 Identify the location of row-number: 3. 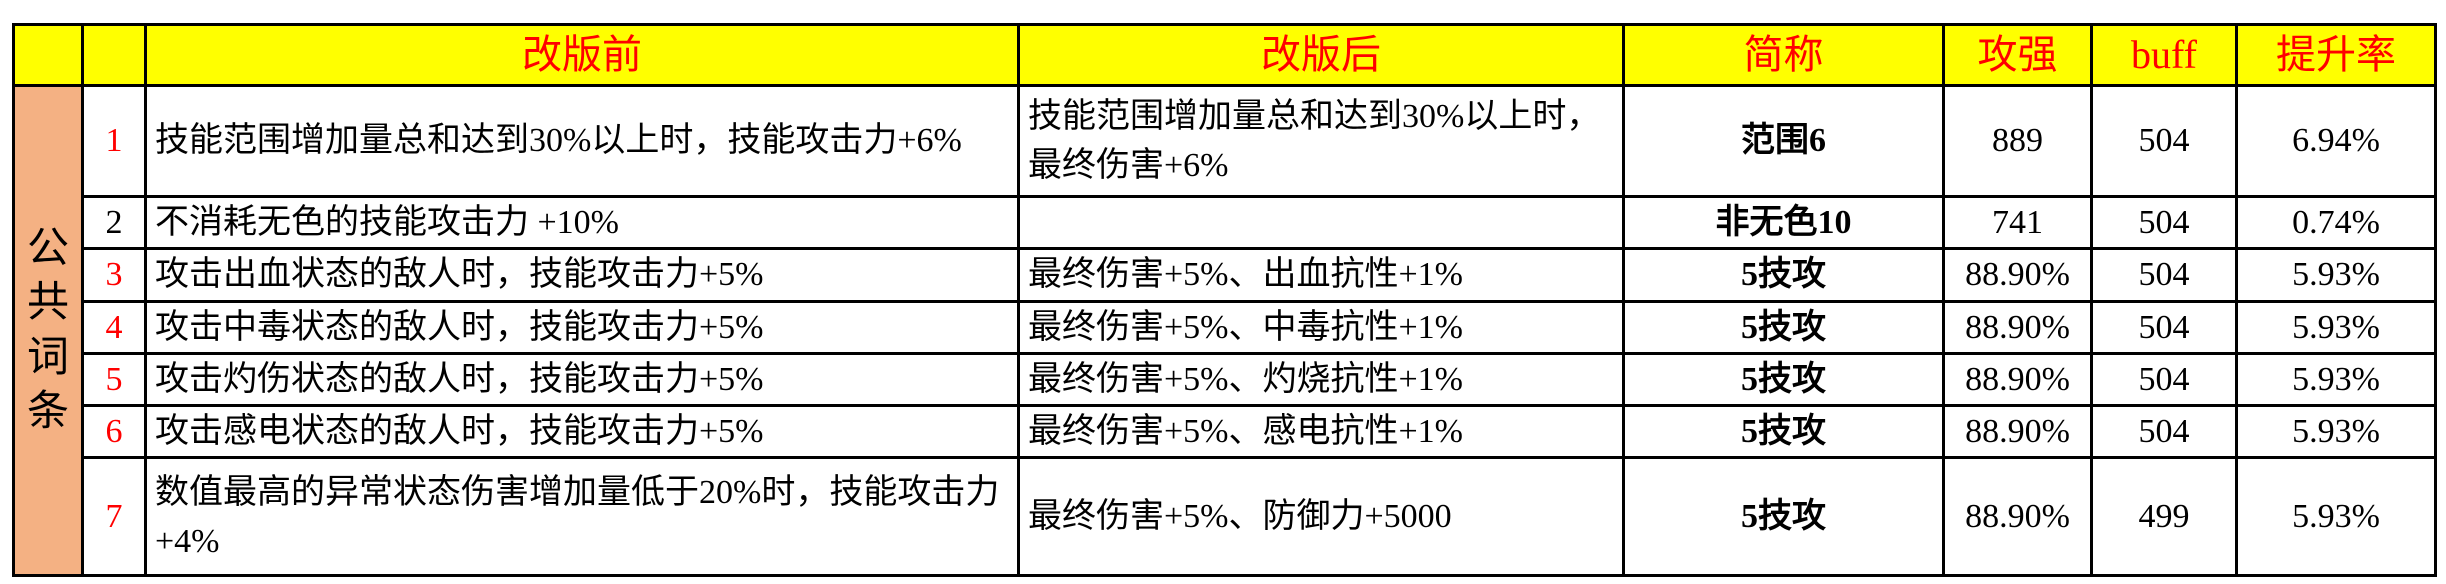
(114, 275).